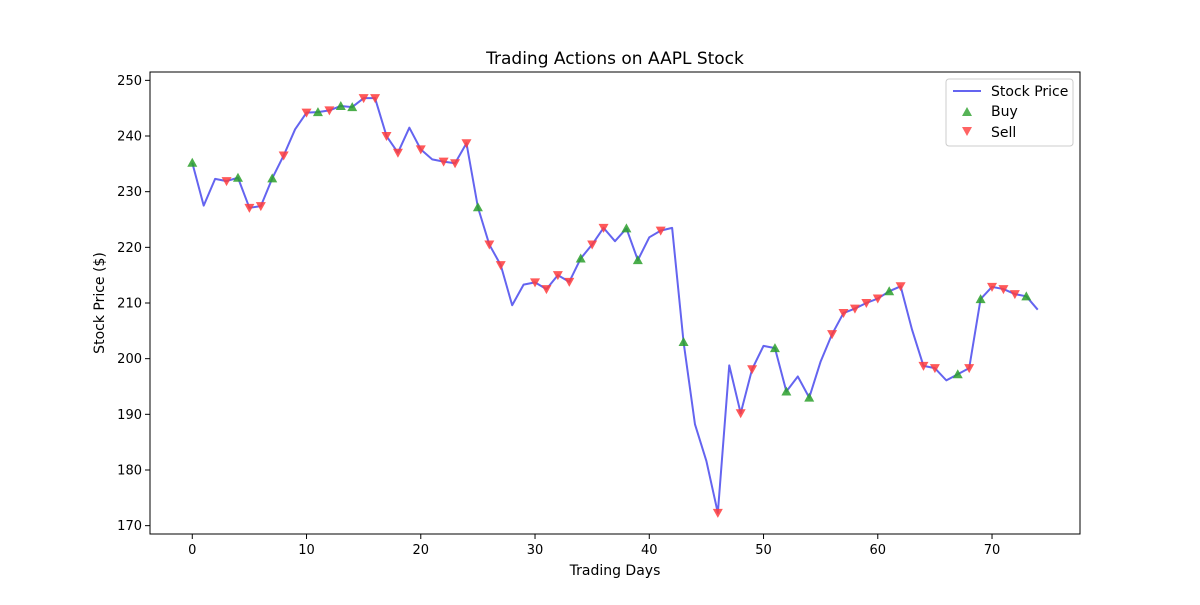 The image size is (1200, 605). I want to click on y-tick-label: 250, so click(129, 81).